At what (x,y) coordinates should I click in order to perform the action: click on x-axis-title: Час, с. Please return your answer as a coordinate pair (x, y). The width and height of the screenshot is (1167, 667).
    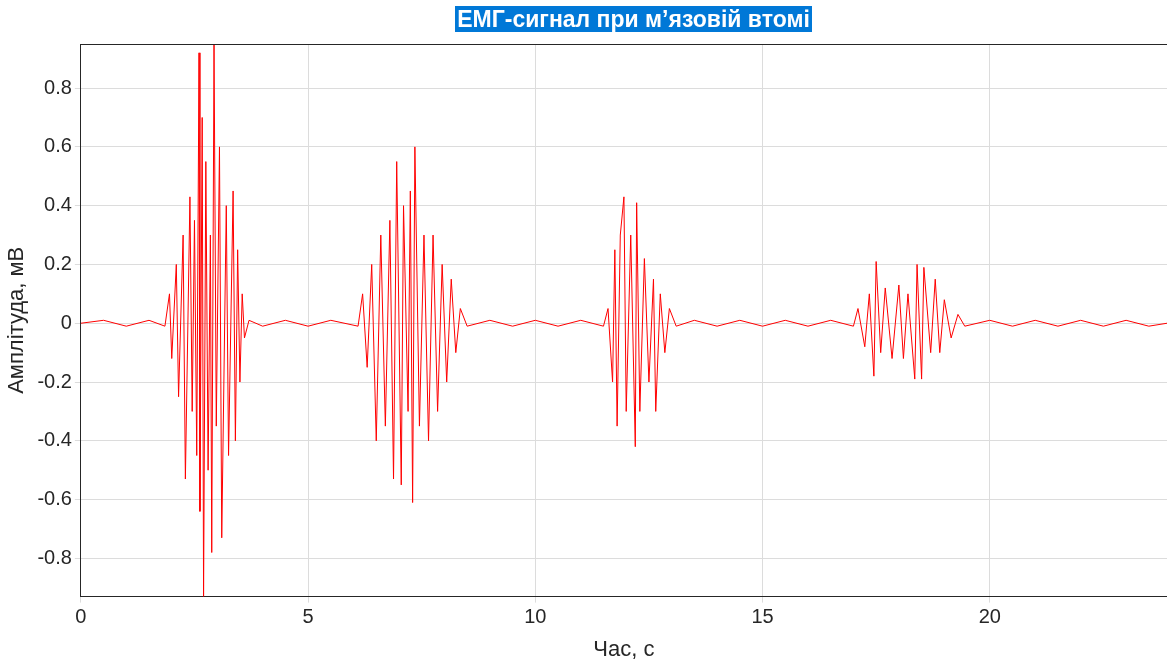
    Looking at the image, I should click on (624, 648).